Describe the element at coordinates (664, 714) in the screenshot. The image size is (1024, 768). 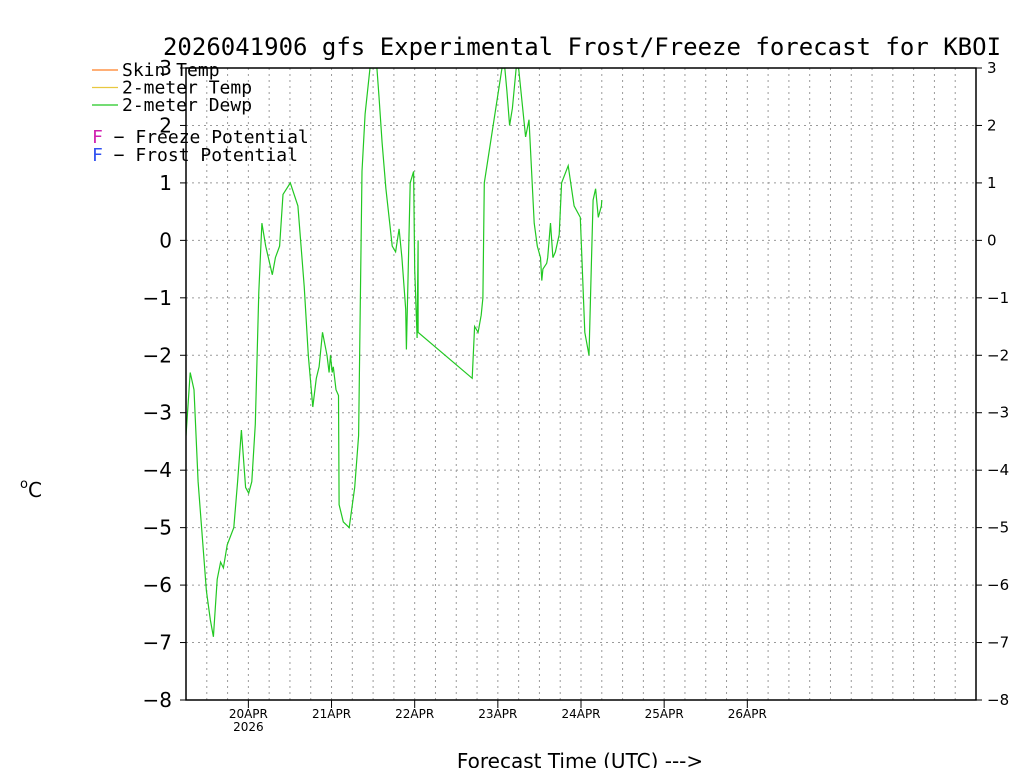
I see `x-tick-label: 25APR` at that location.